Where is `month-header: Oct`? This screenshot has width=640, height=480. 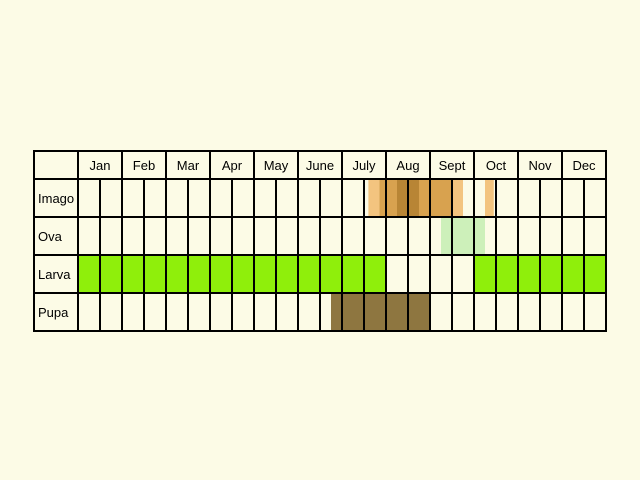 month-header: Oct is located at coordinates (496, 165).